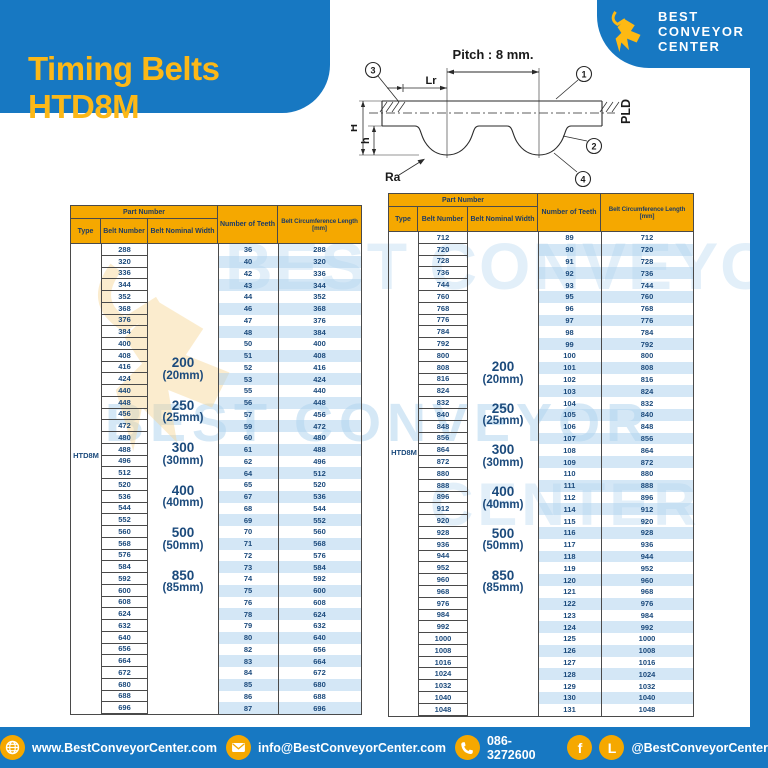 This screenshot has width=768, height=768. What do you see at coordinates (647, 427) in the screenshot?
I see `circumference-cell: 848` at bounding box center [647, 427].